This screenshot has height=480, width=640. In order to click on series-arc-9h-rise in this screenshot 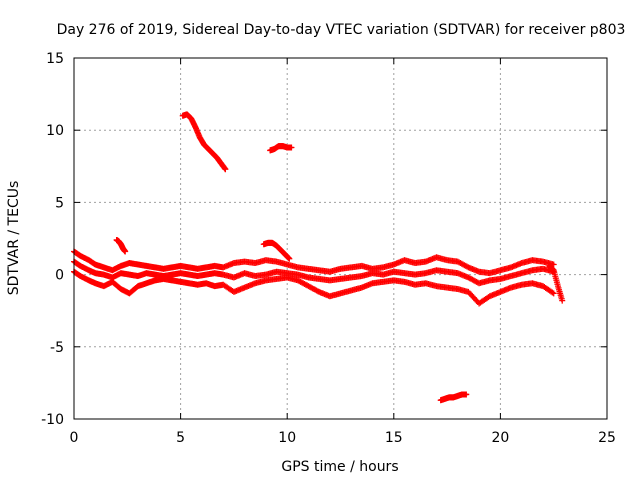, I will do `click(276, 250)`.